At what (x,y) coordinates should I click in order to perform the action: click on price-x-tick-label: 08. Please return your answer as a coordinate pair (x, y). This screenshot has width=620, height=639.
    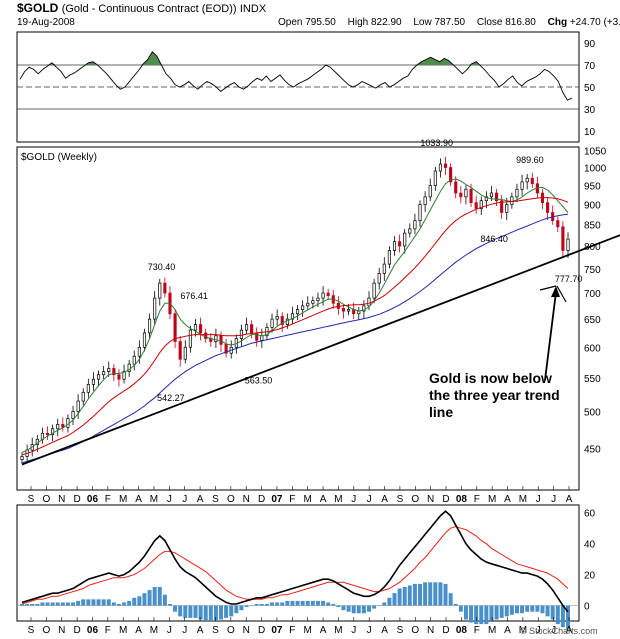
    Looking at the image, I should click on (462, 499).